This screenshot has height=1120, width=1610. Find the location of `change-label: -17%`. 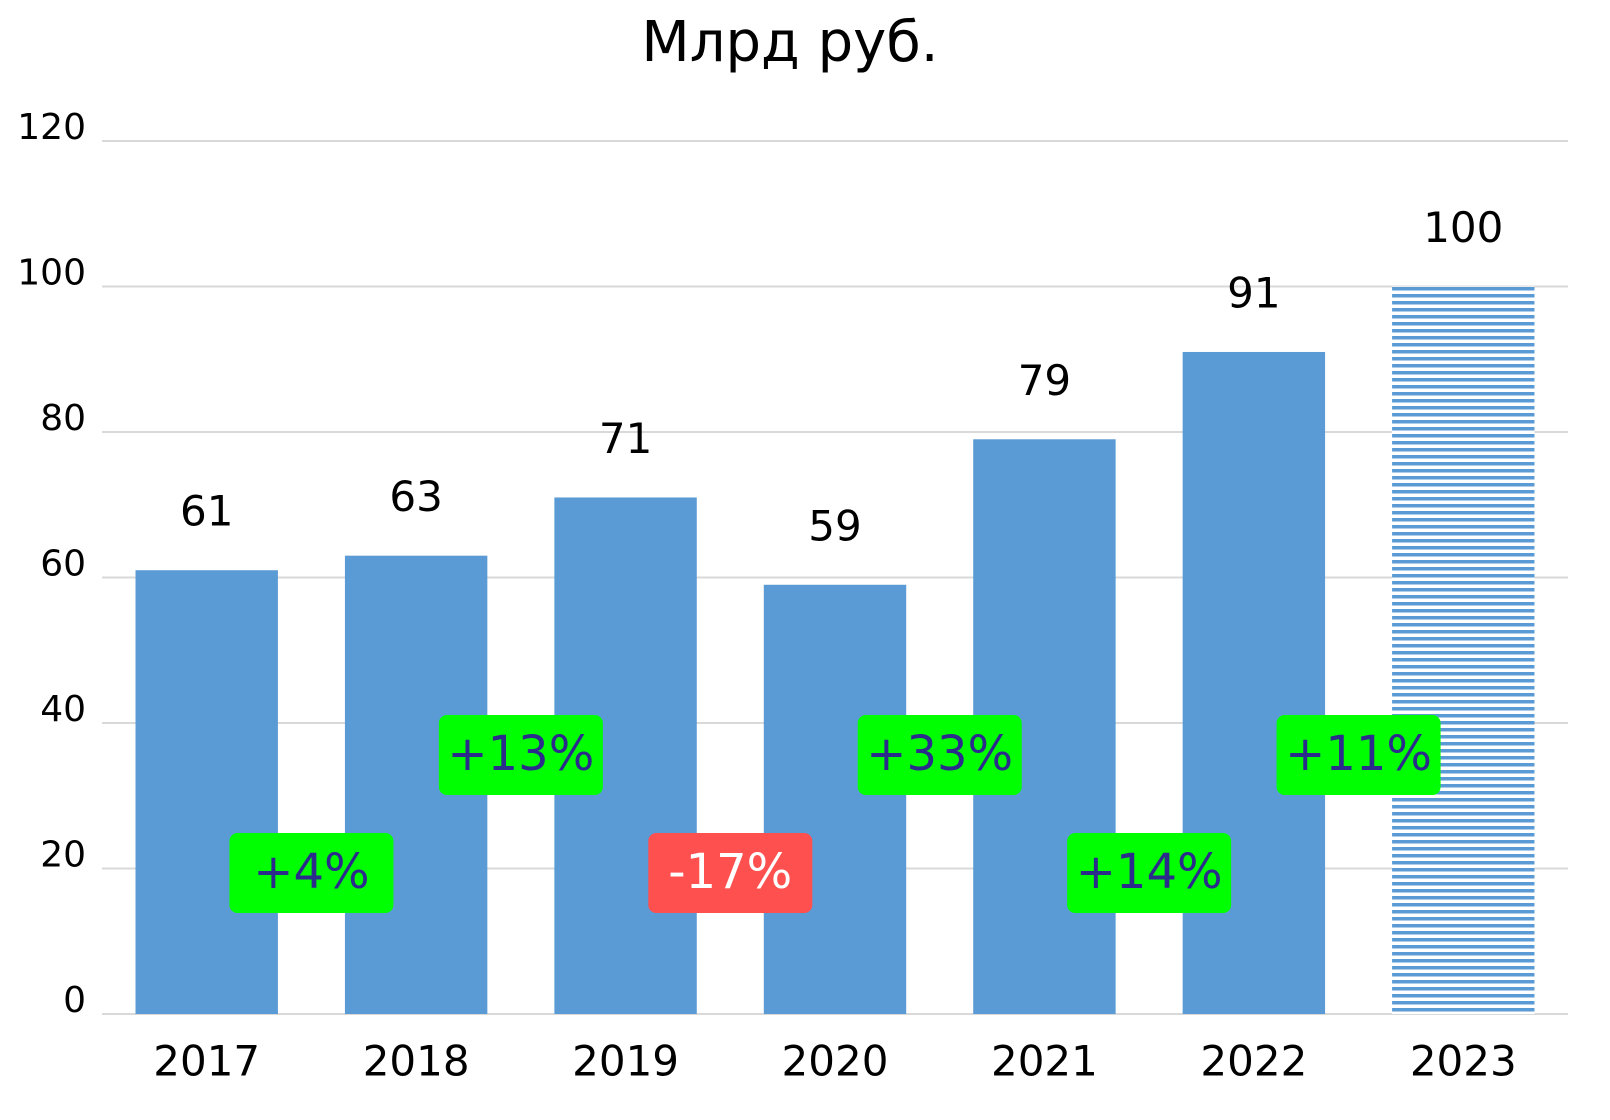

change-label: -17% is located at coordinates (730, 872).